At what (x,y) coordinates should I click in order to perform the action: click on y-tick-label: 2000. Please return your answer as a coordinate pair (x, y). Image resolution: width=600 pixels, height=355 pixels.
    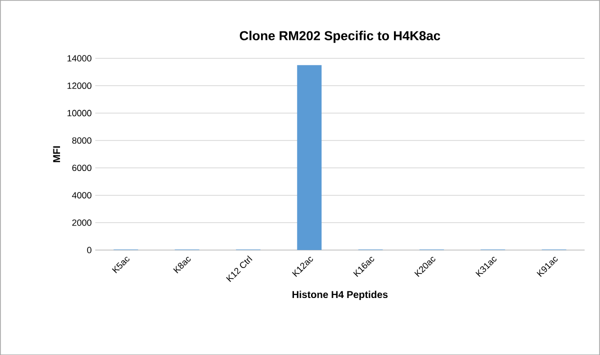
    Looking at the image, I should click on (82, 222).